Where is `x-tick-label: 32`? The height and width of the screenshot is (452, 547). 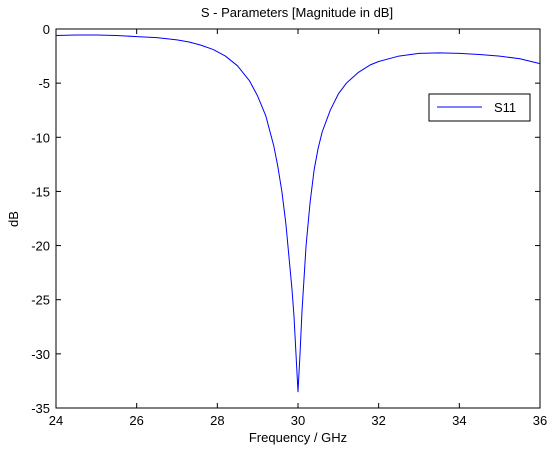 x-tick-label: 32 is located at coordinates (378, 420).